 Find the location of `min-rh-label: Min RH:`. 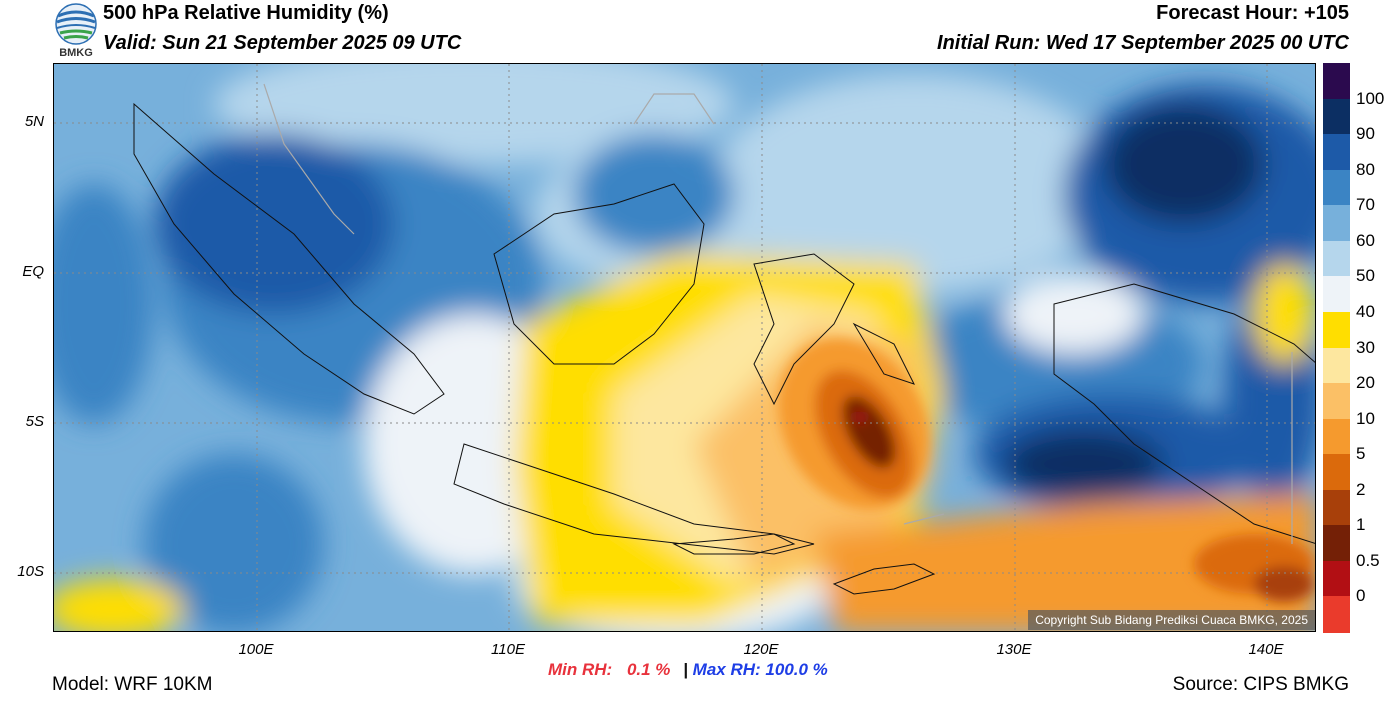

min-rh-label: Min RH: is located at coordinates (580, 669).